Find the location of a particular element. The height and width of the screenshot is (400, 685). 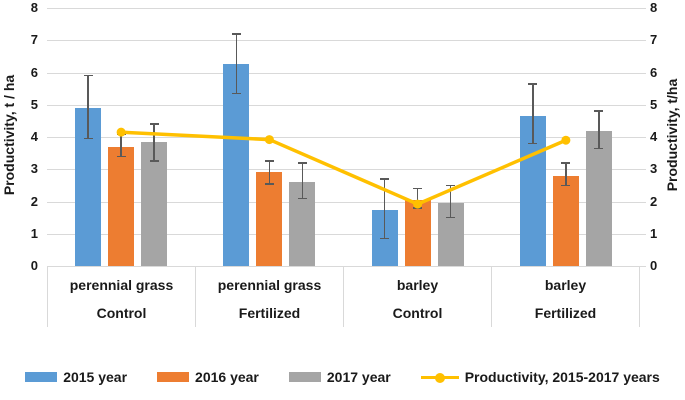

y-tick-label-left: 8 is located at coordinates (34, 7).